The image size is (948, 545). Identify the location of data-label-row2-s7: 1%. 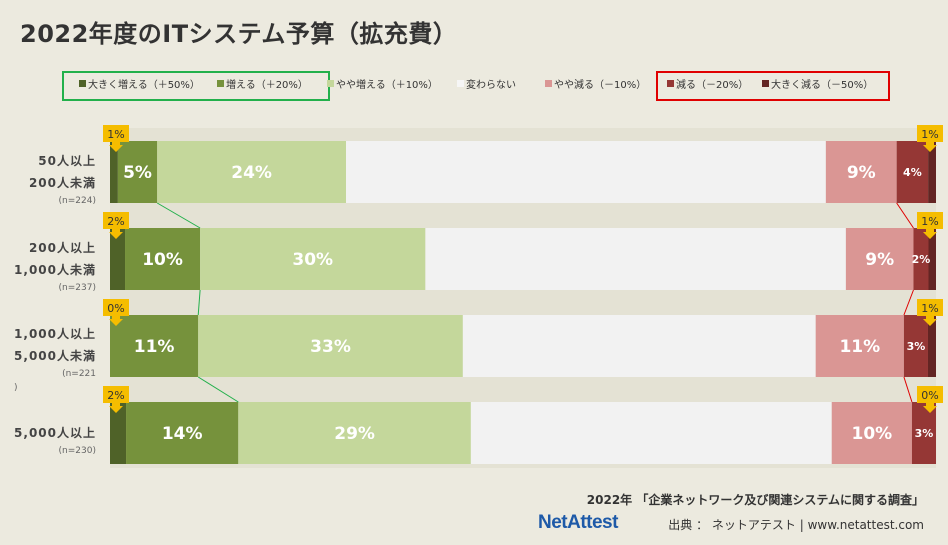
(929, 221).